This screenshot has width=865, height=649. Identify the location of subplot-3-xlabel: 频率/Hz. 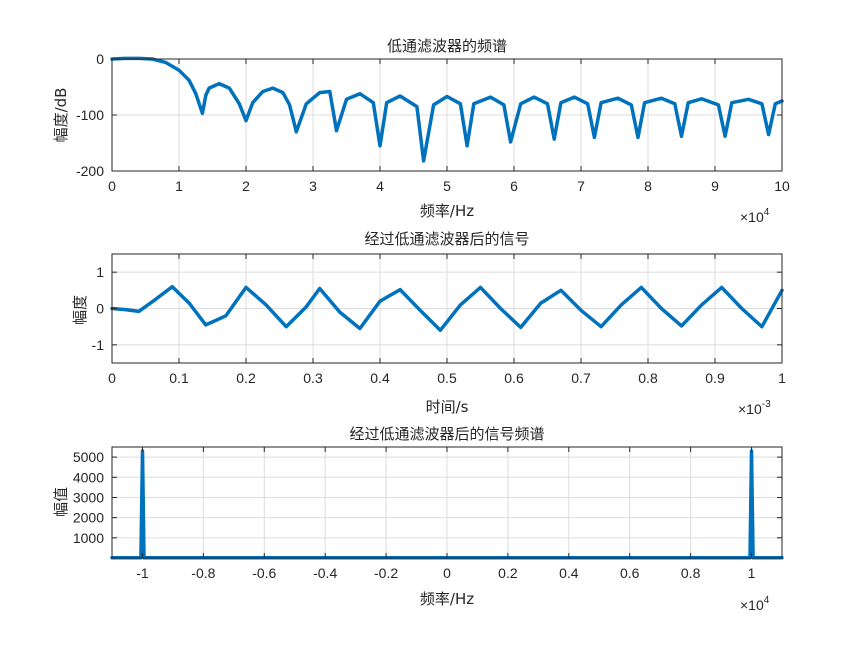
(447, 599).